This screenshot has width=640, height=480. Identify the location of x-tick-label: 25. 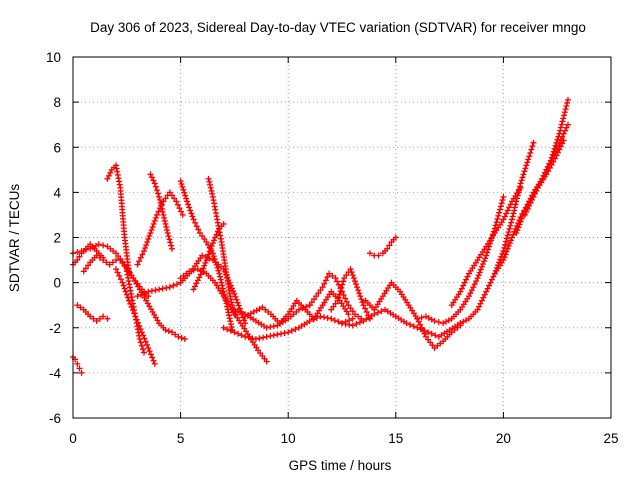
(610, 438).